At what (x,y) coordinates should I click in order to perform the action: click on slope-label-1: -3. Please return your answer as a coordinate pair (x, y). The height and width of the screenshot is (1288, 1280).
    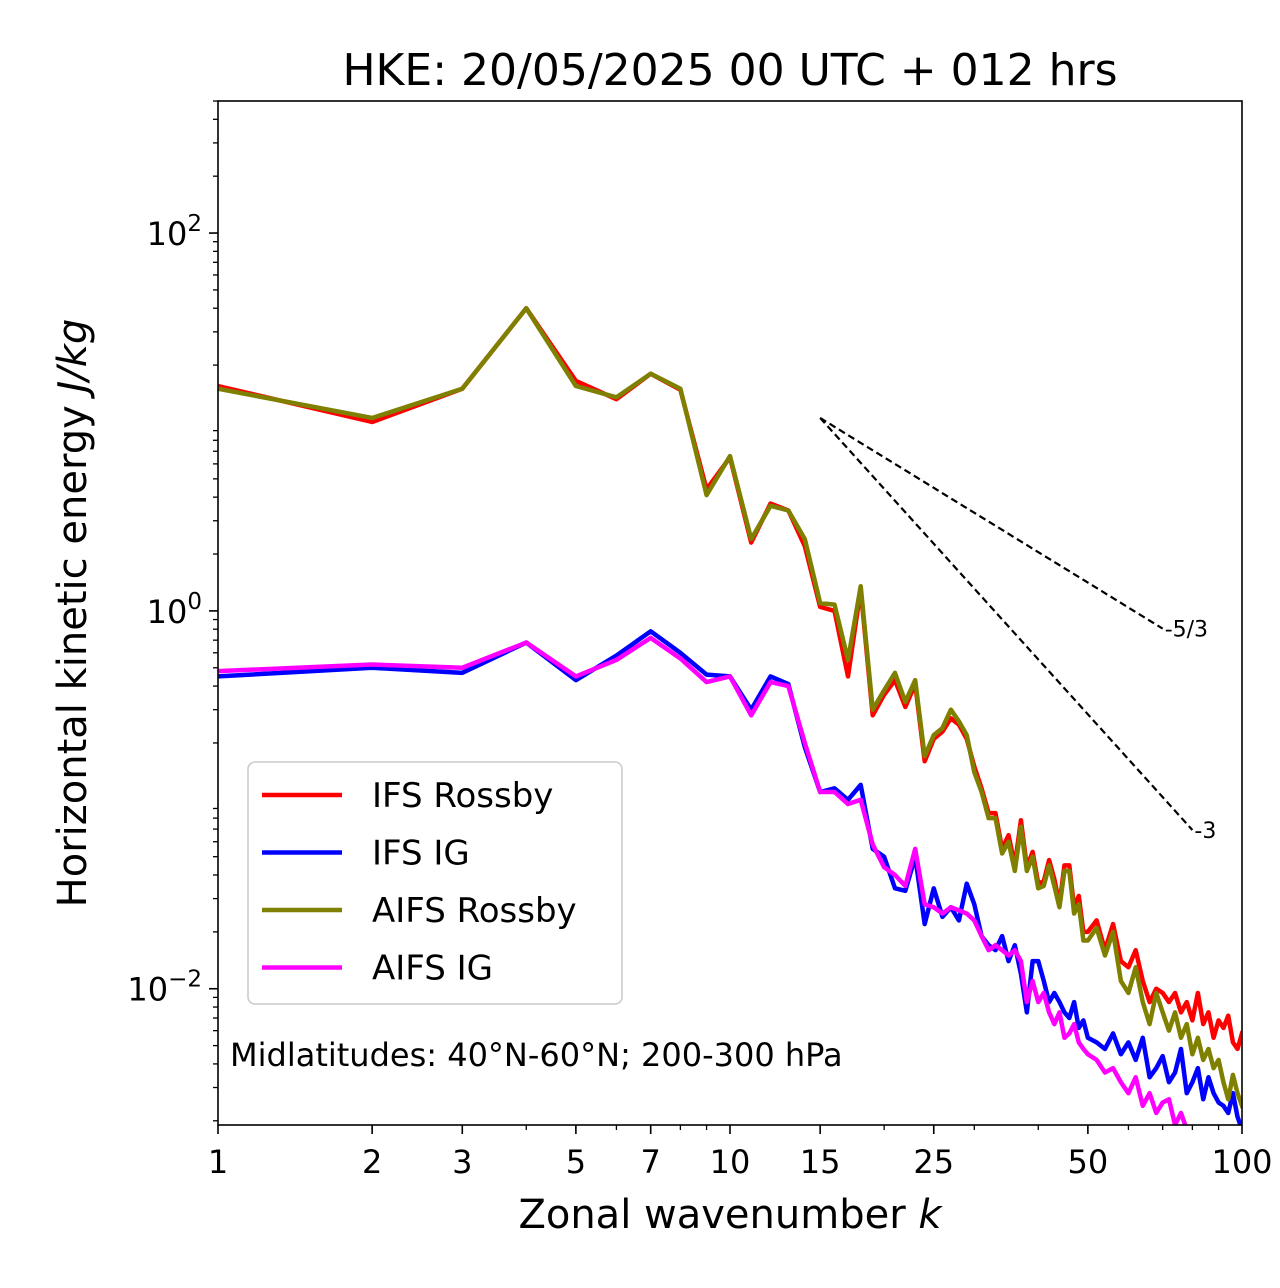
    Looking at the image, I should click on (1205, 831).